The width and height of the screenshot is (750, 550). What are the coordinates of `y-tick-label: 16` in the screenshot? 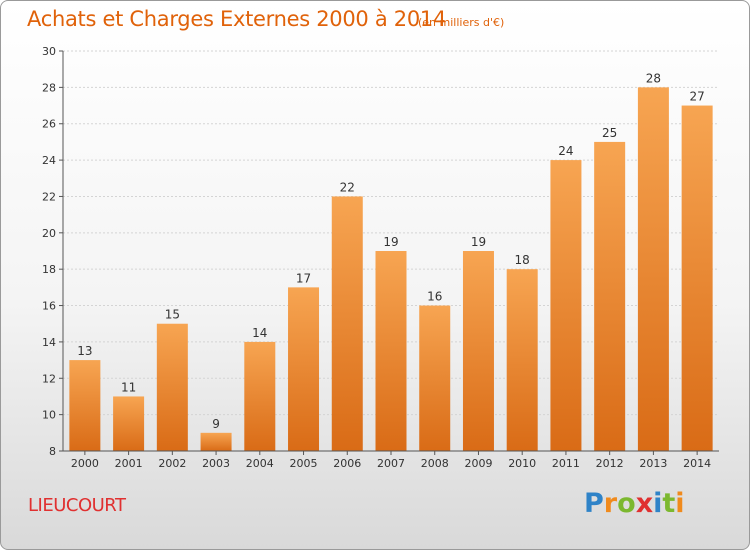 It's located at (49, 306).